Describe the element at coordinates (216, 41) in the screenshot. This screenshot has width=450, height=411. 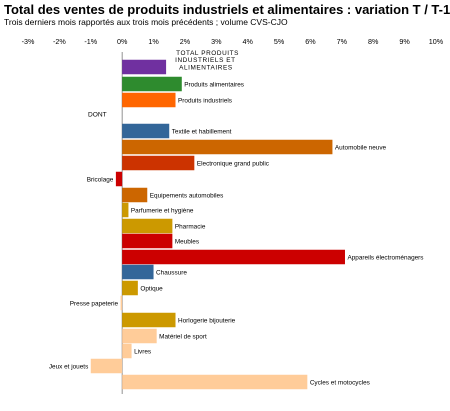
I see `x-tick-label: 3%` at that location.